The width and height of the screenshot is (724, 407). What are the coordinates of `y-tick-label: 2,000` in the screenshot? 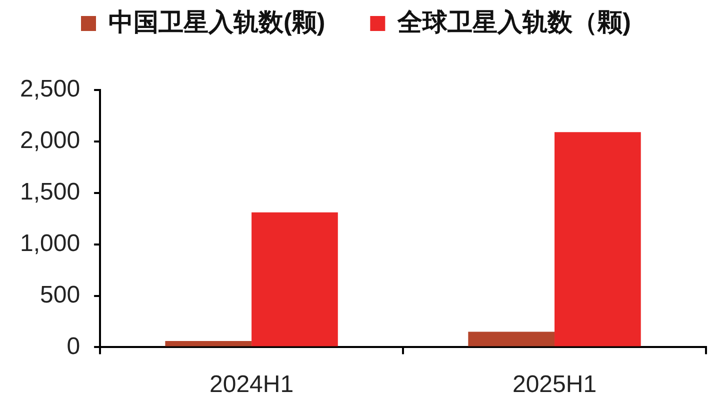 It's located at (50, 140).